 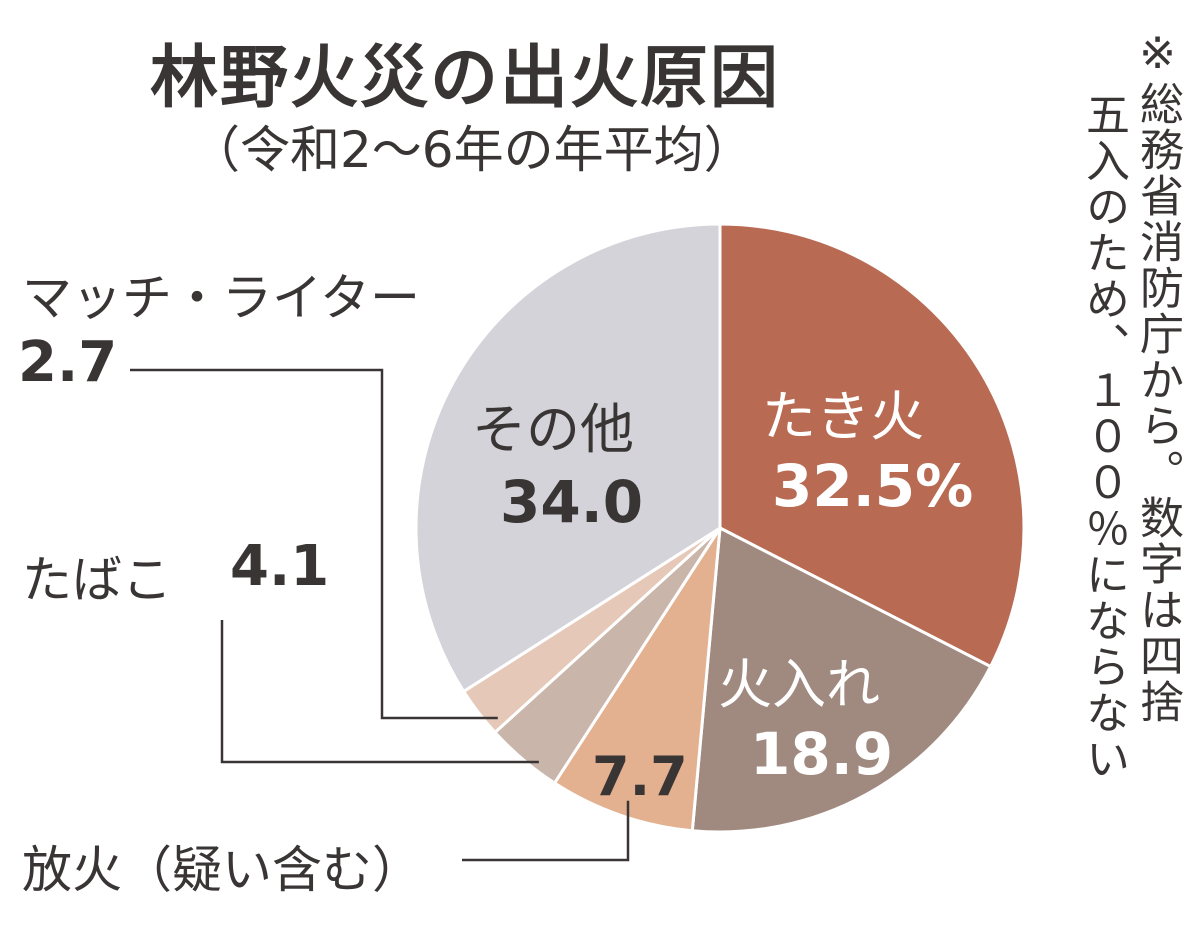 I want to click on leader-line-match, so click(x=314, y=544).